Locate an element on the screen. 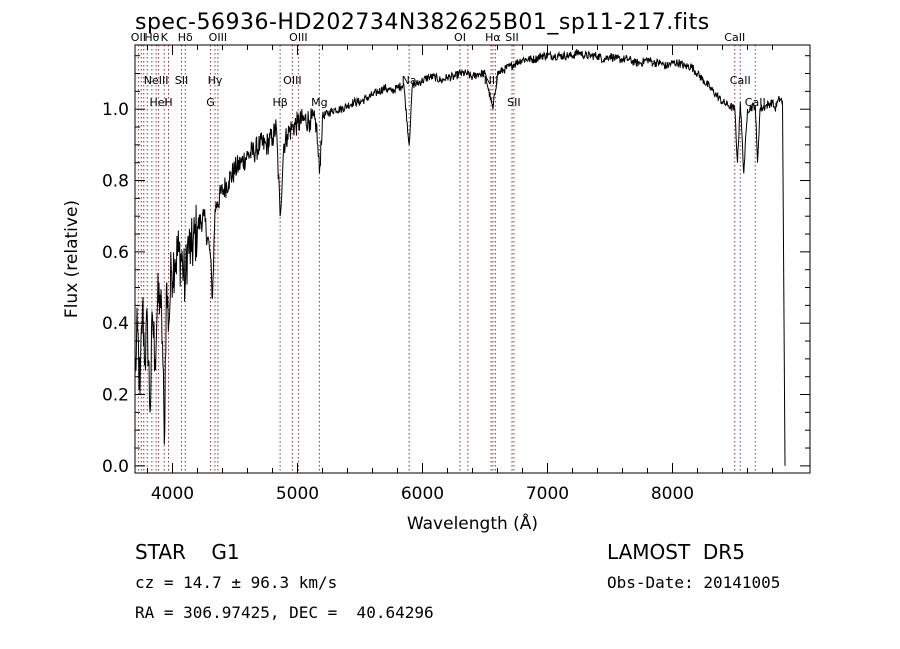  y-tick-label: 1.0 is located at coordinates (115, 110).